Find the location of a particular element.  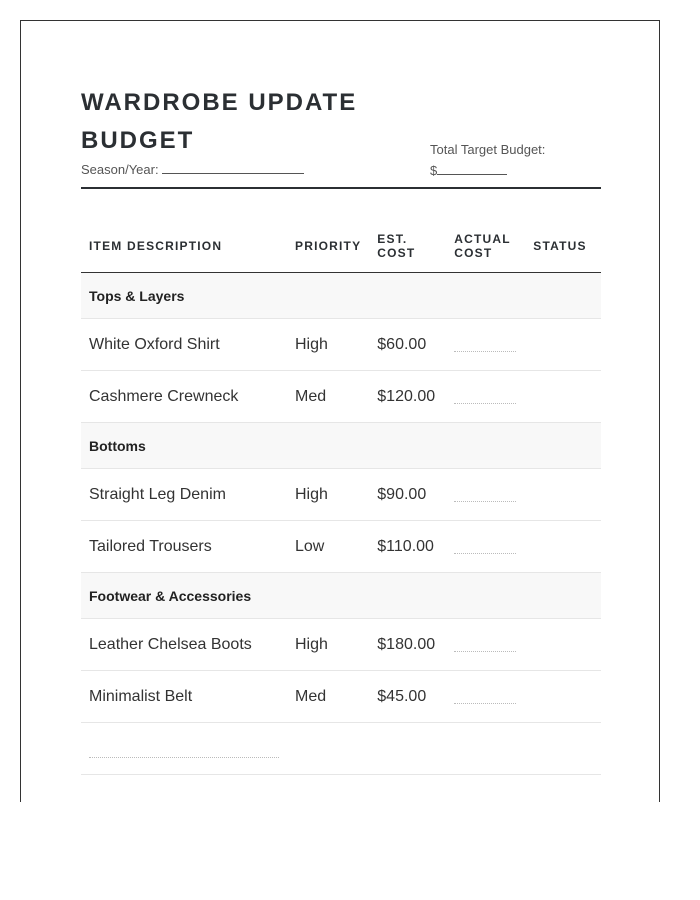

table-row: Leather Chelsea Boots High $180.00 is located at coordinates (341, 644).